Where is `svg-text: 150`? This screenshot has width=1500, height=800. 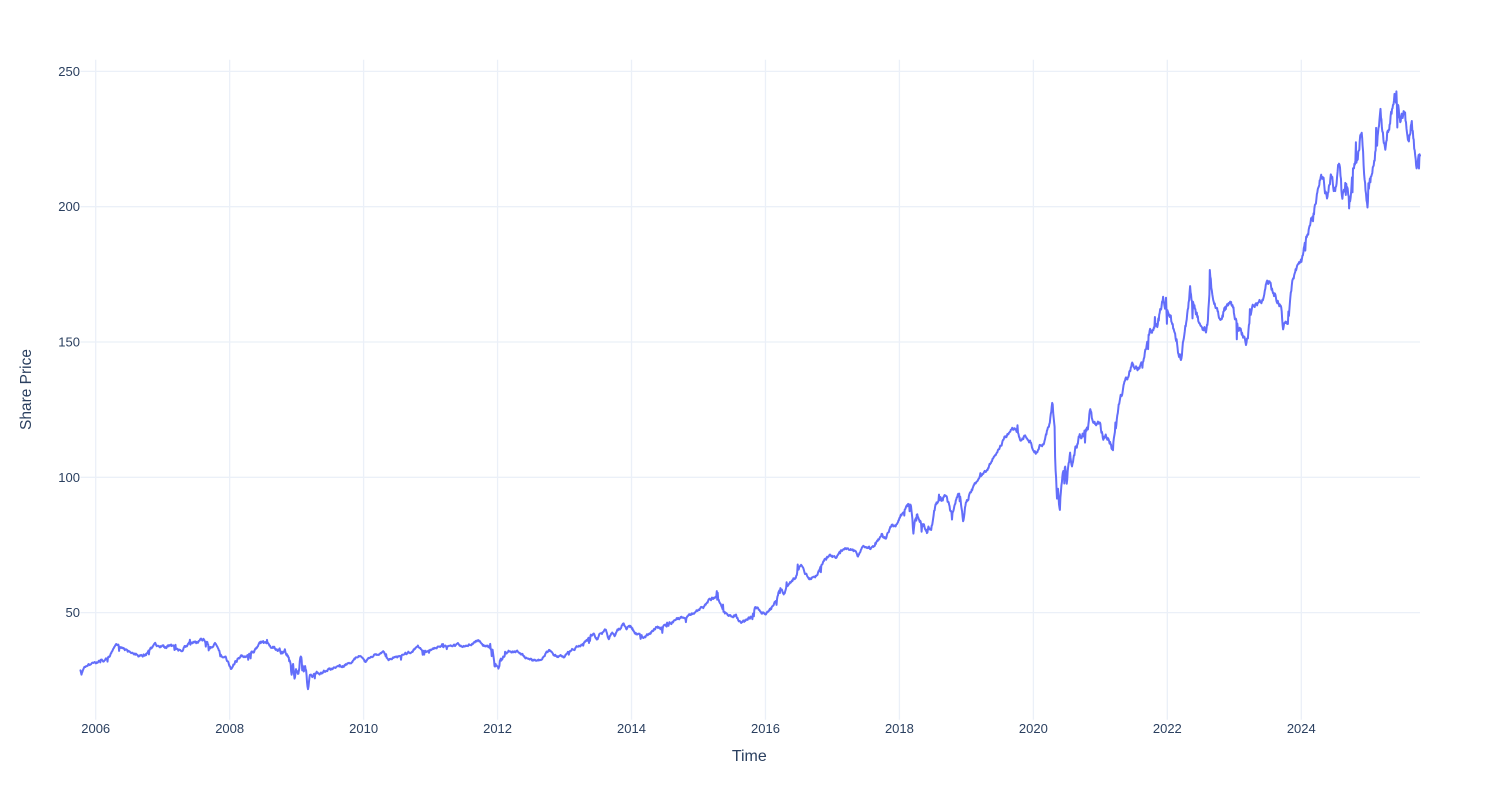
svg-text: 150 is located at coordinates (69, 342).